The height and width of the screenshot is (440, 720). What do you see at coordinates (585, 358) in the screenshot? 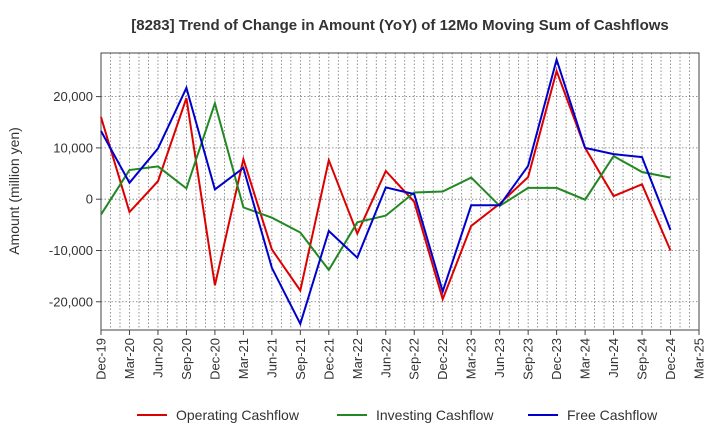
I see `x-tick-label: Mar-24` at bounding box center [585, 358].